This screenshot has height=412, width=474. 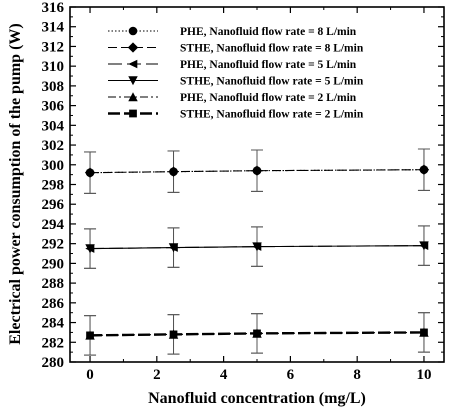 I want to click on x-tick-label: 10, so click(x=423, y=375).